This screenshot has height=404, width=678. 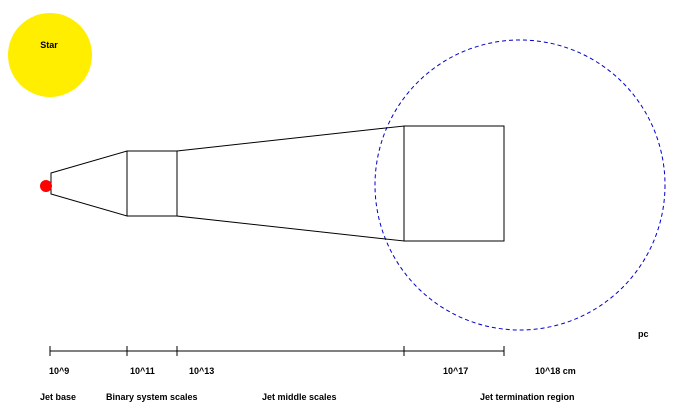 I want to click on tick-label-10e17: 10^17, so click(x=455, y=371).